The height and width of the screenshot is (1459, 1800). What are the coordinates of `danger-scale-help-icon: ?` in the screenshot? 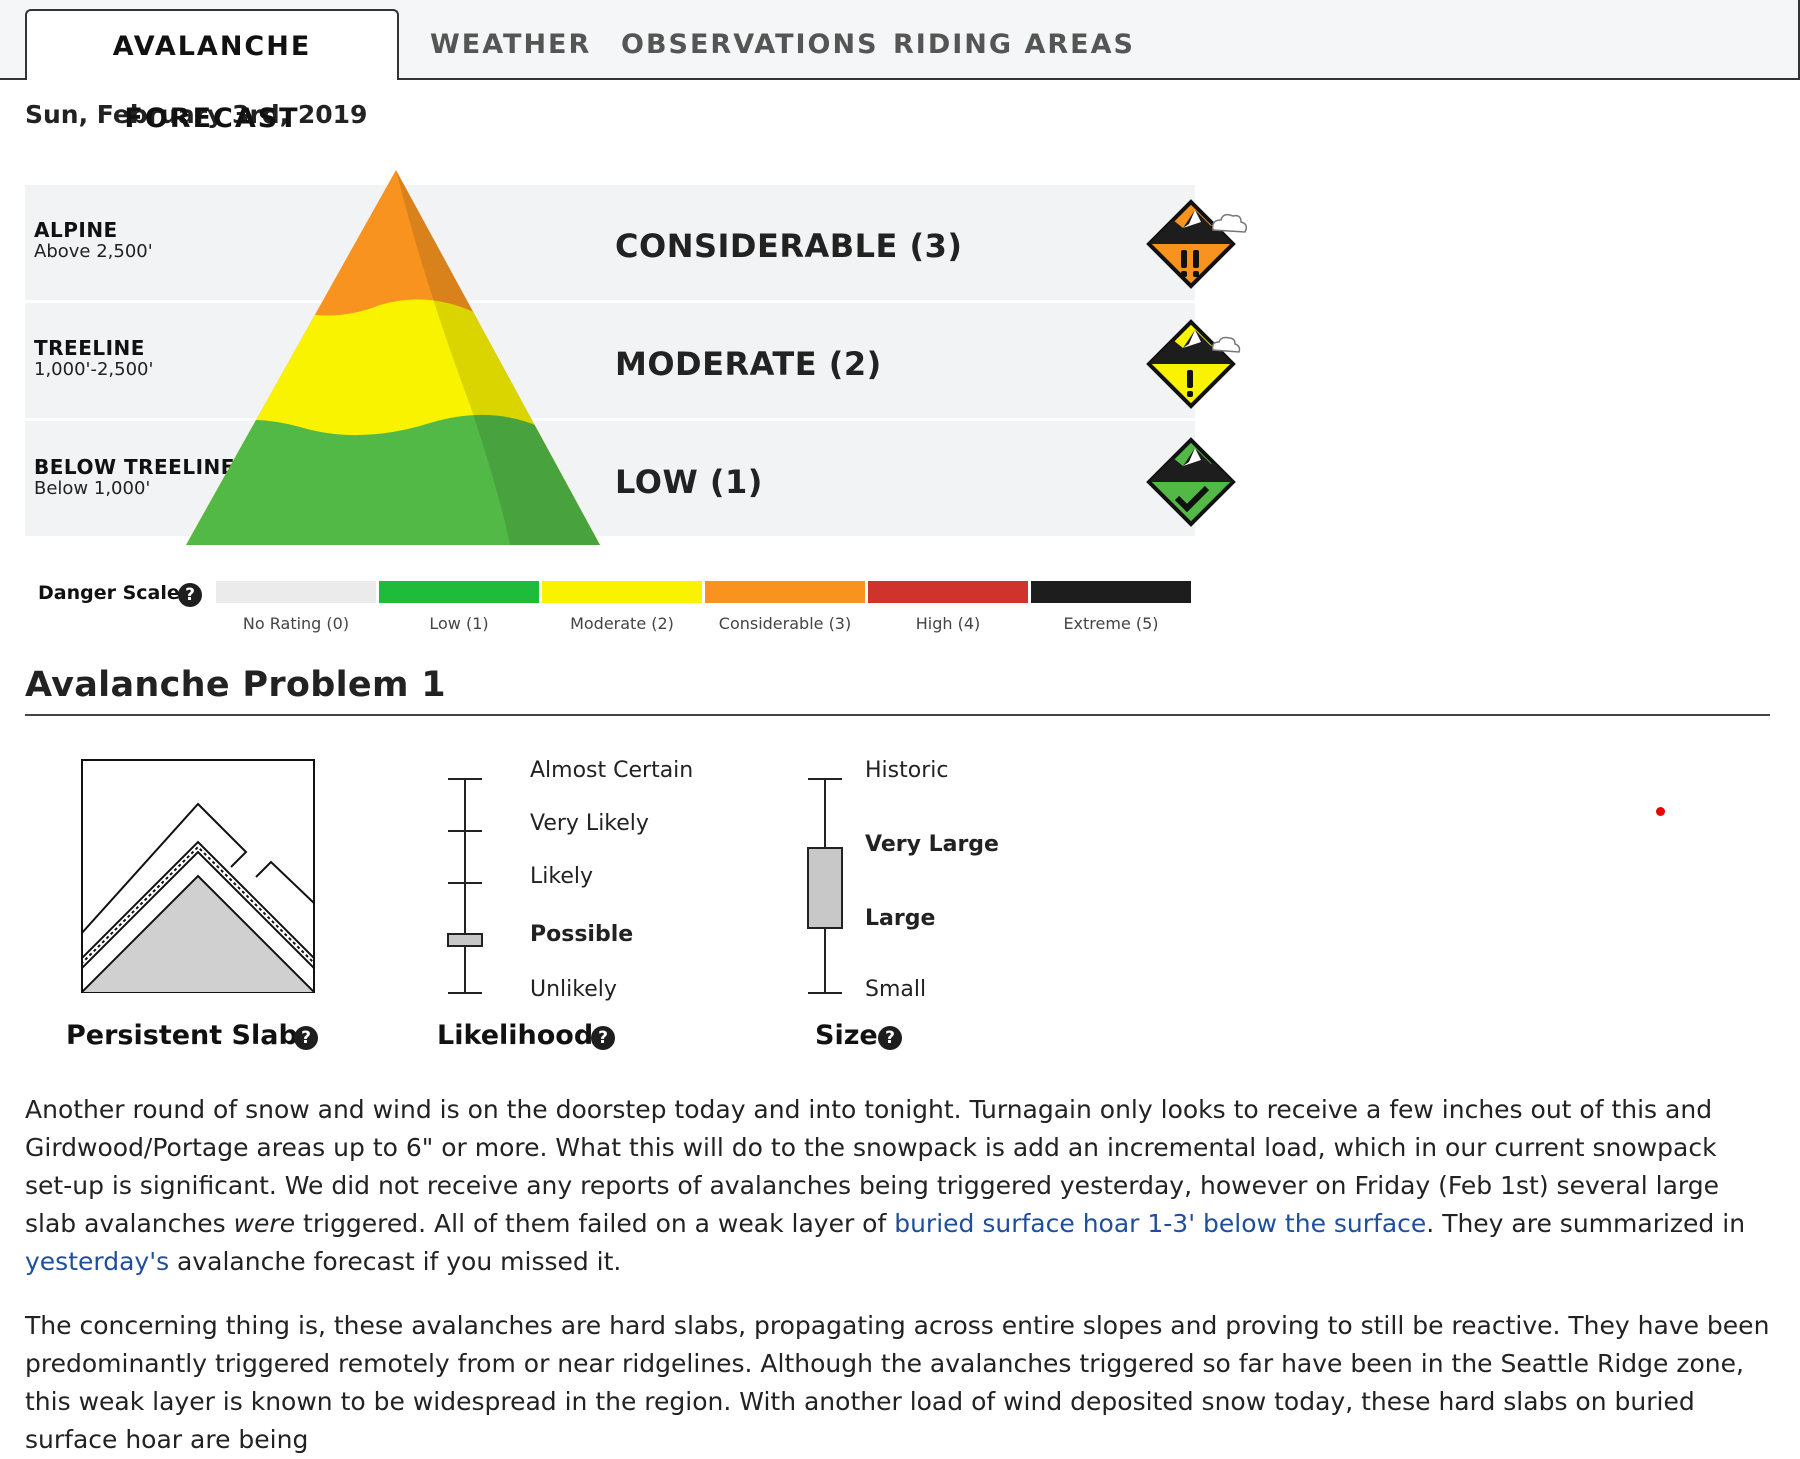 It's located at (190, 595).